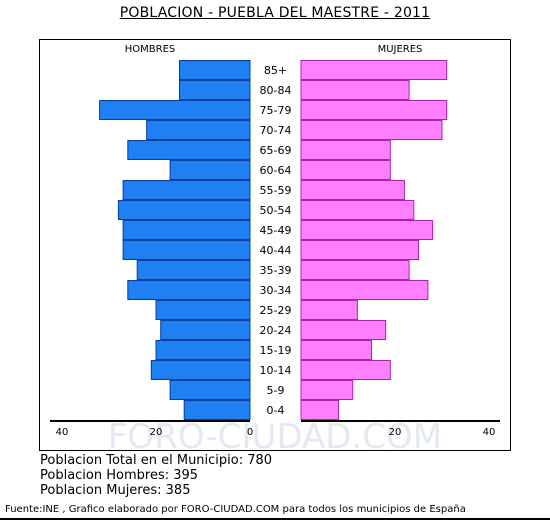  What do you see at coordinates (275, 70) in the screenshot?
I see `age-group-label: 85+` at bounding box center [275, 70].